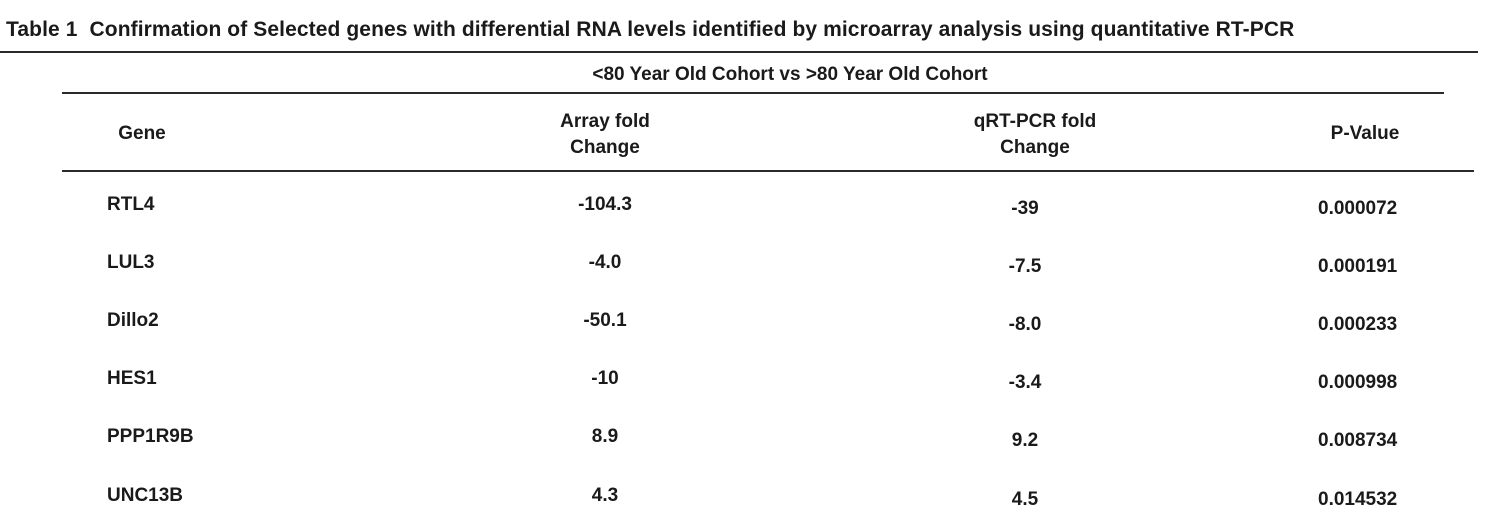  I want to click on array-fold-cell: -10, so click(605, 378).